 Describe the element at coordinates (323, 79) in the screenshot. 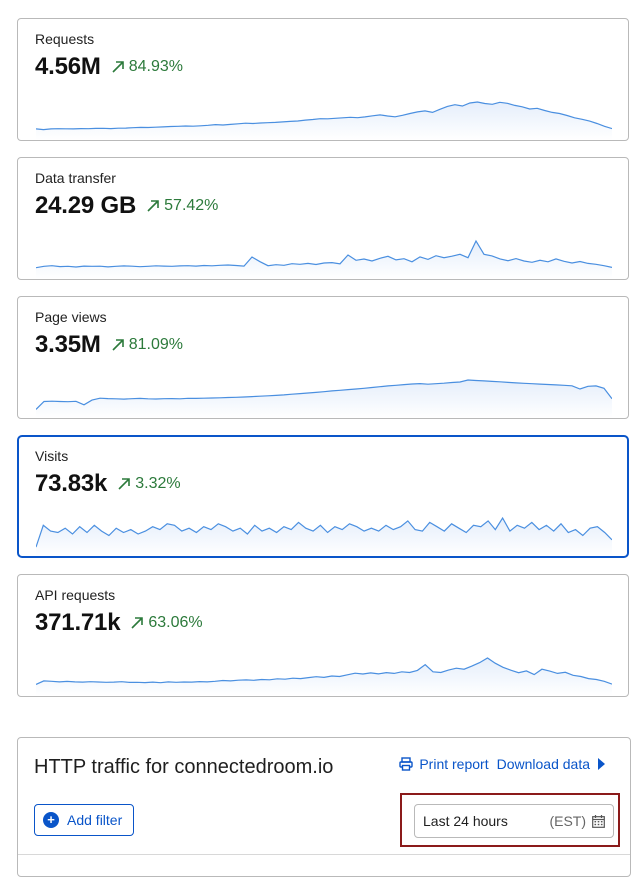

I see `metric-card-requests: Requests 4.56M 84.93%` at that location.